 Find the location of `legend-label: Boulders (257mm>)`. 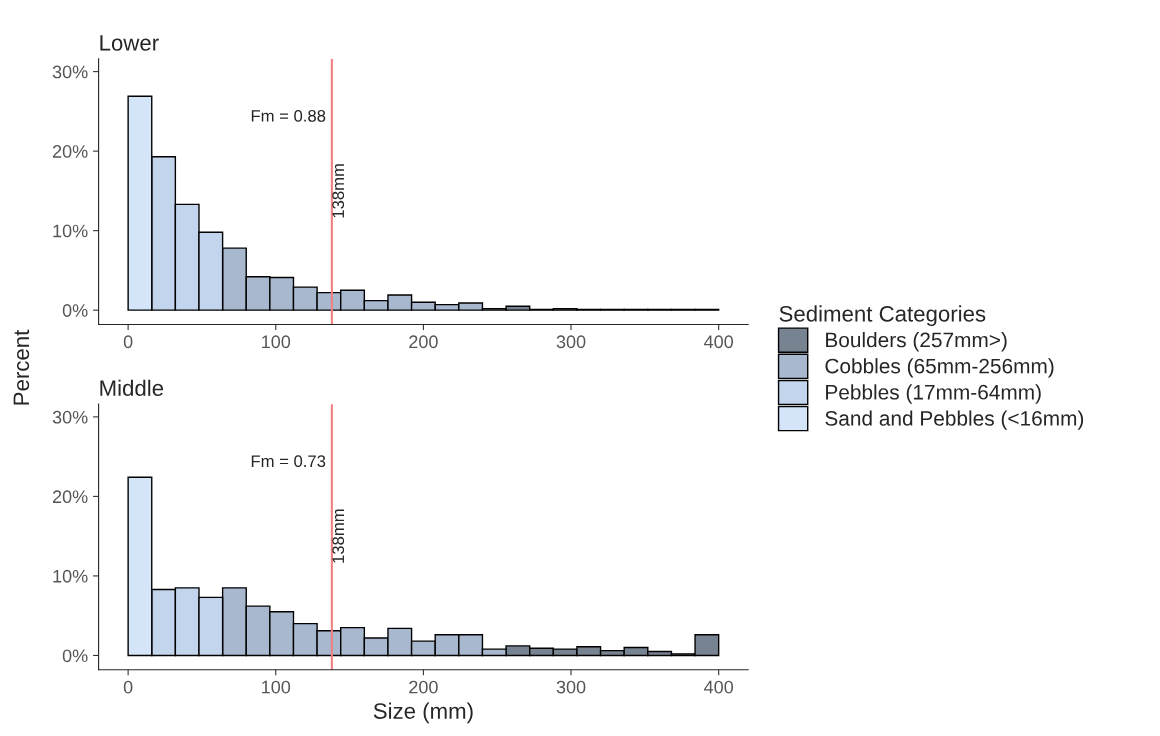

legend-label: Boulders (257mm>) is located at coordinates (916, 342).